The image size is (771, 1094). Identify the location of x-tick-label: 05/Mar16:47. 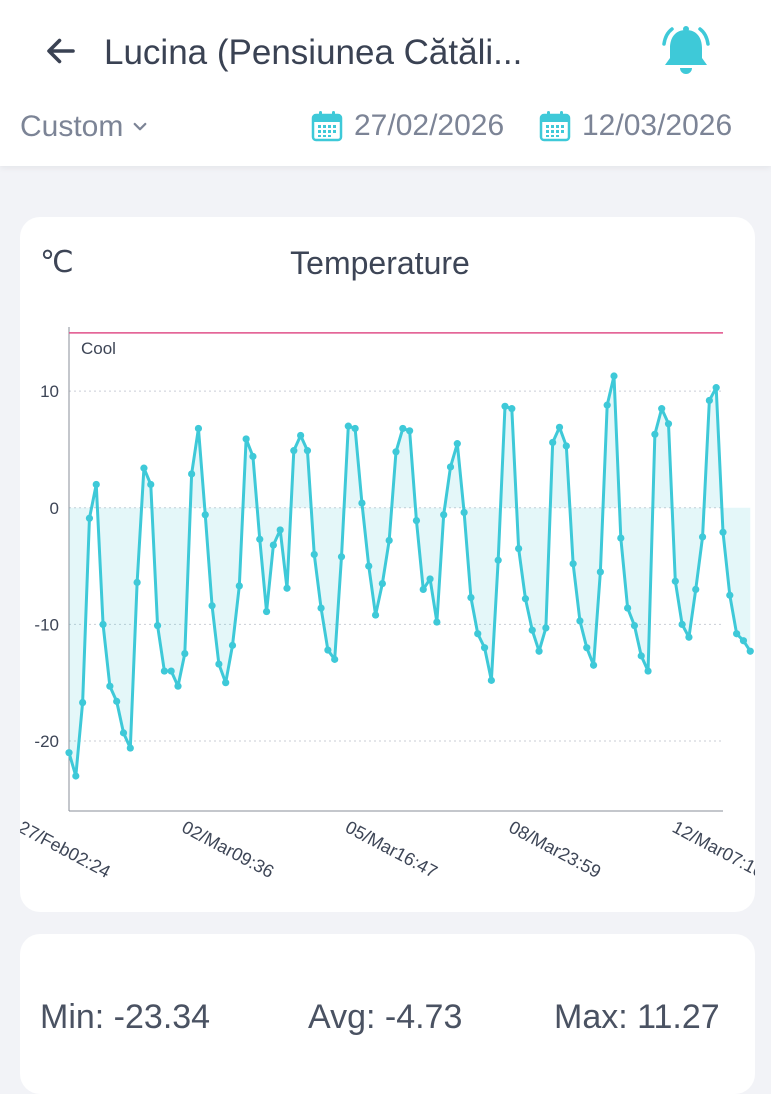
(391, 849).